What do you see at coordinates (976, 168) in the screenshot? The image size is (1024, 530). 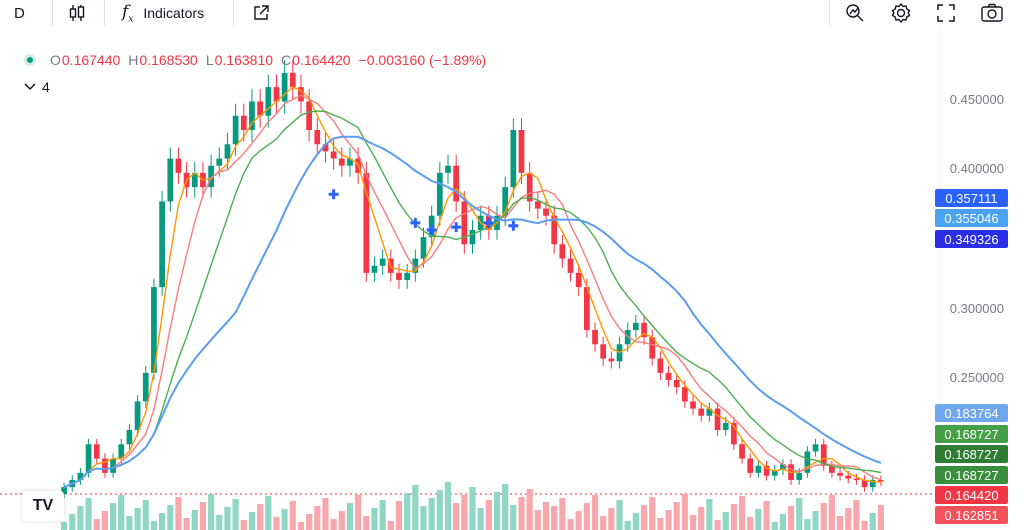 I see `price-tick: 0.400000` at bounding box center [976, 168].